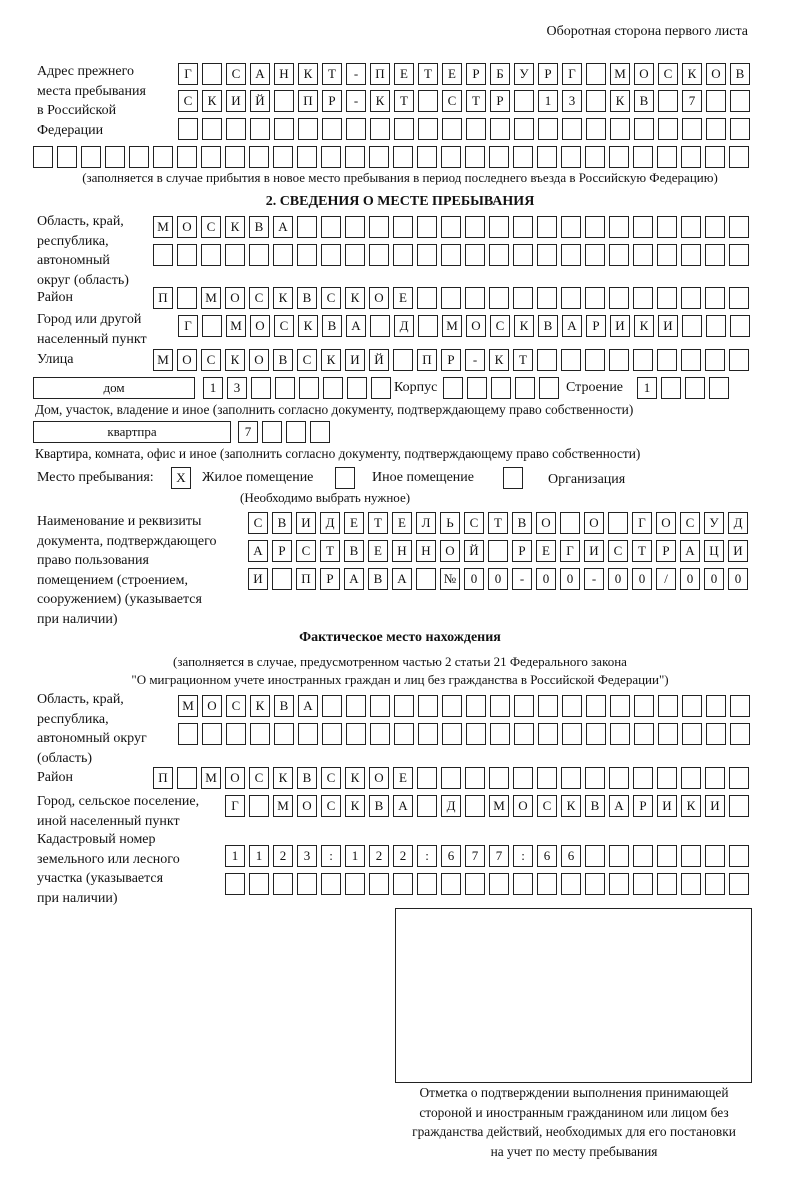  Describe the element at coordinates (260, 101) in the screenshot. I see `char-cell: Й` at that location.